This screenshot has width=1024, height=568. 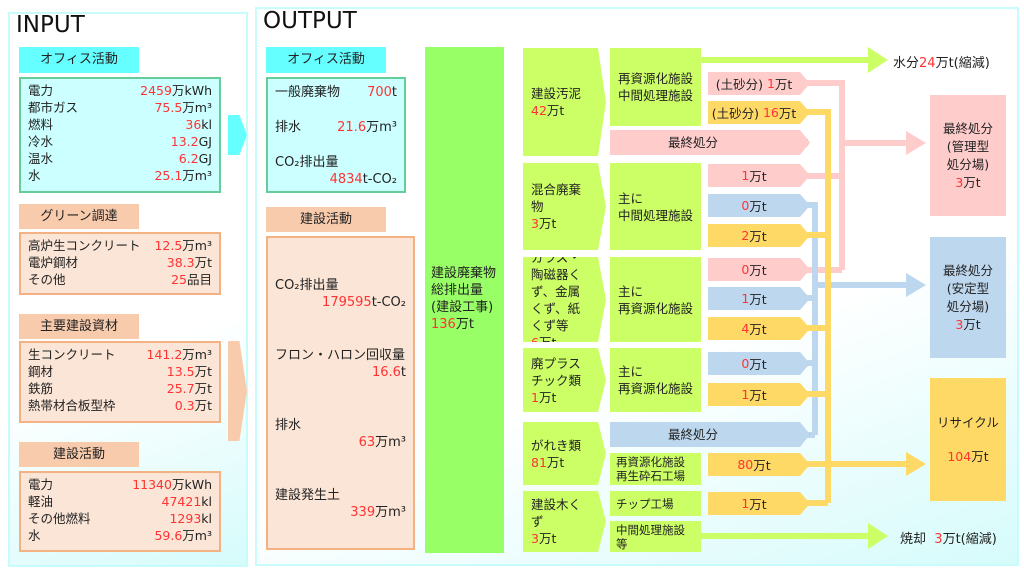 I want to click on total-l2: 総排出量, so click(x=457, y=290).